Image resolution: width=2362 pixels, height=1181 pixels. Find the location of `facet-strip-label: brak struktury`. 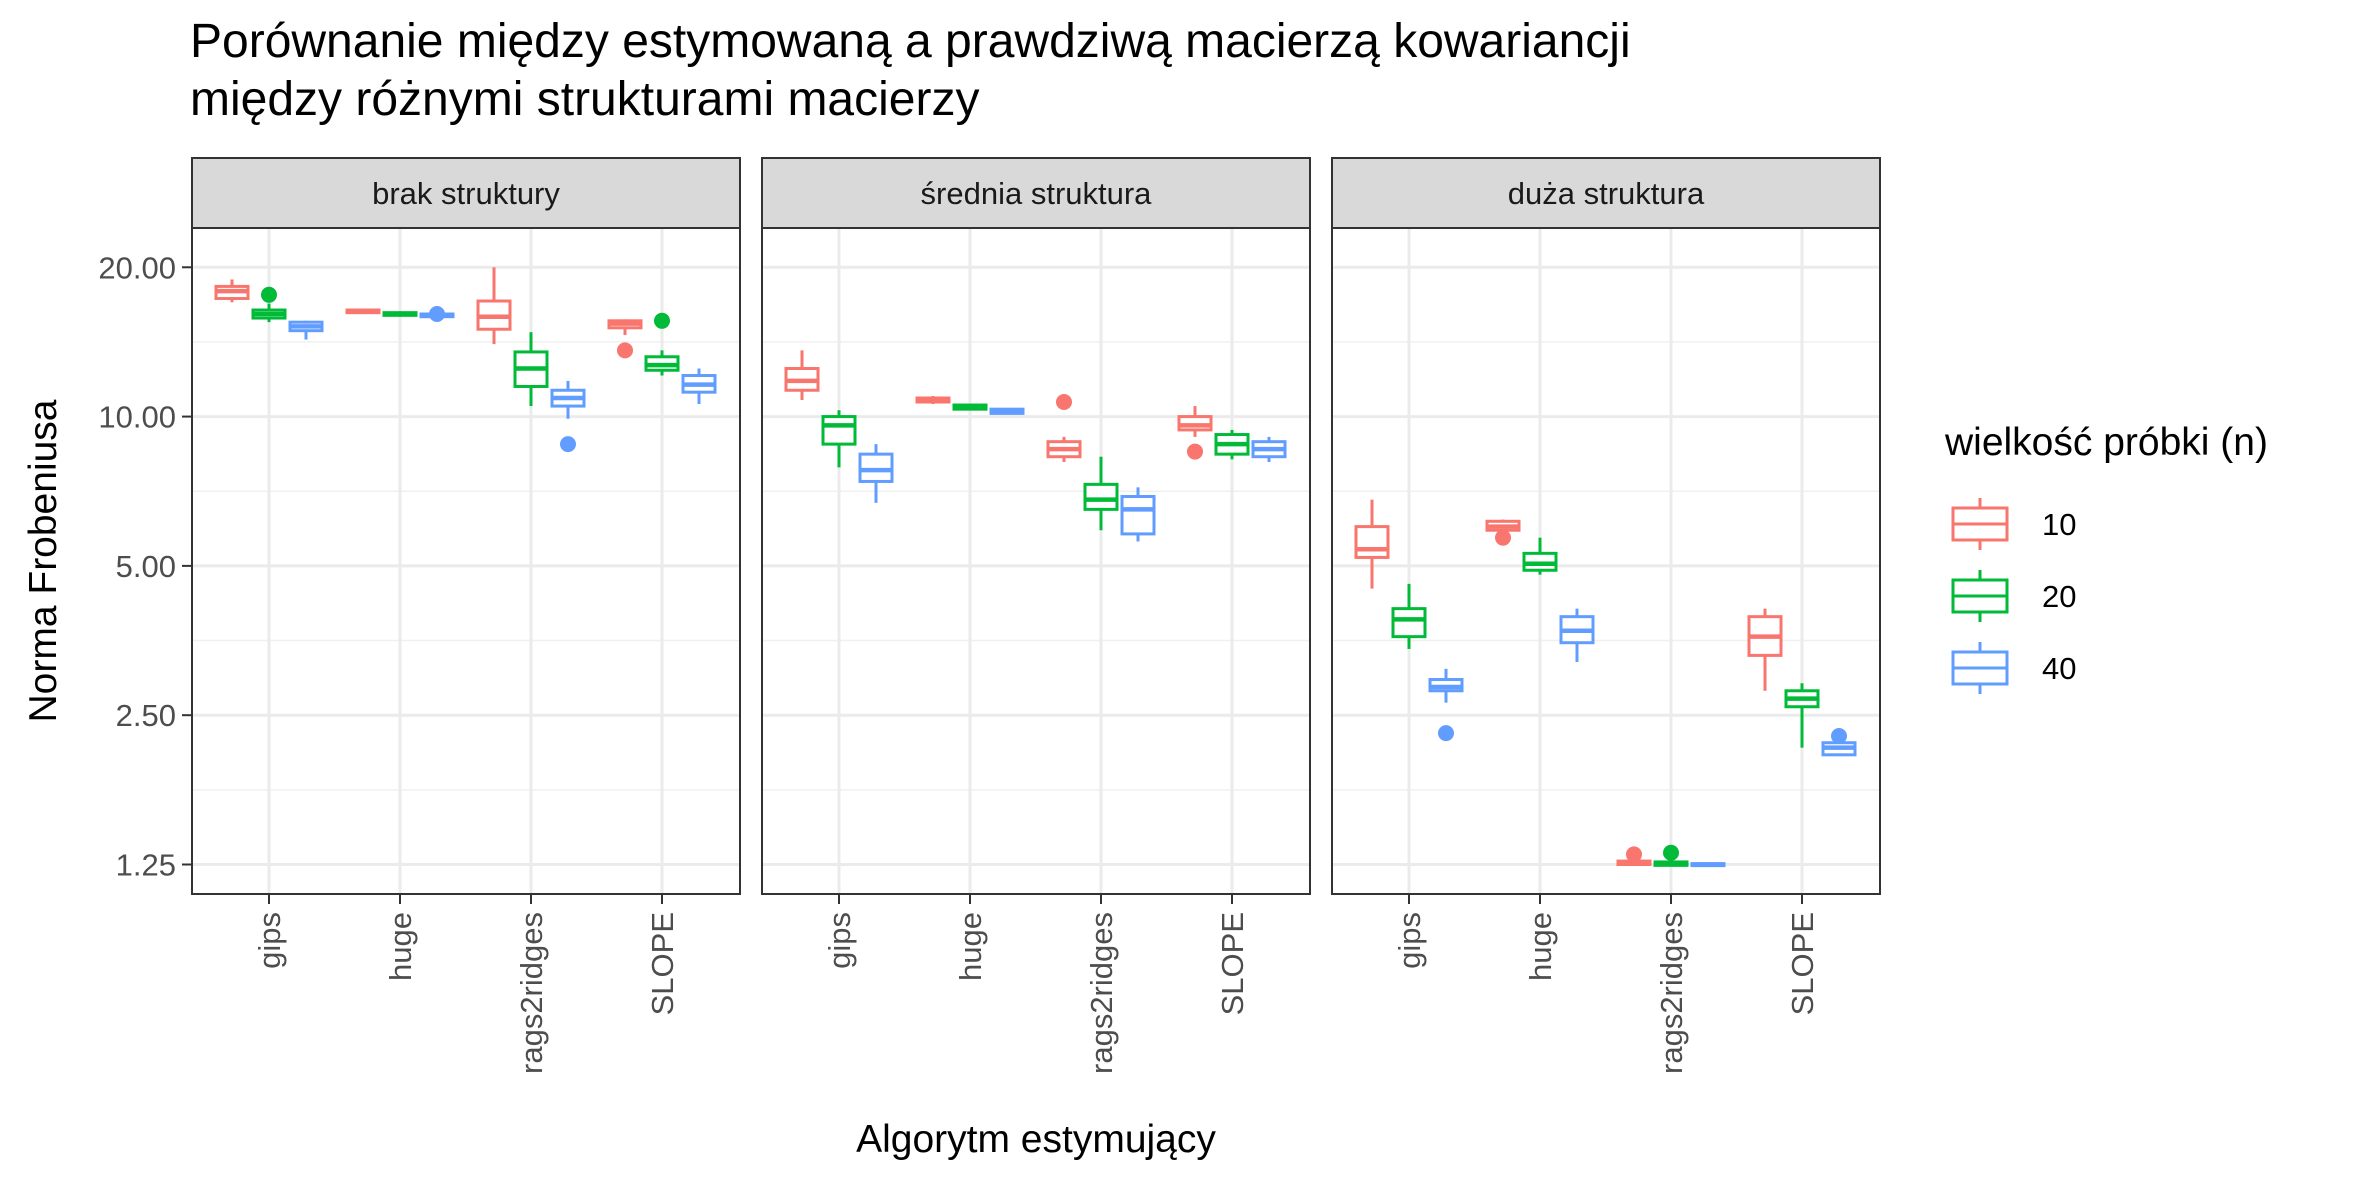

facet-strip-label: brak struktury is located at coordinates (466, 193).